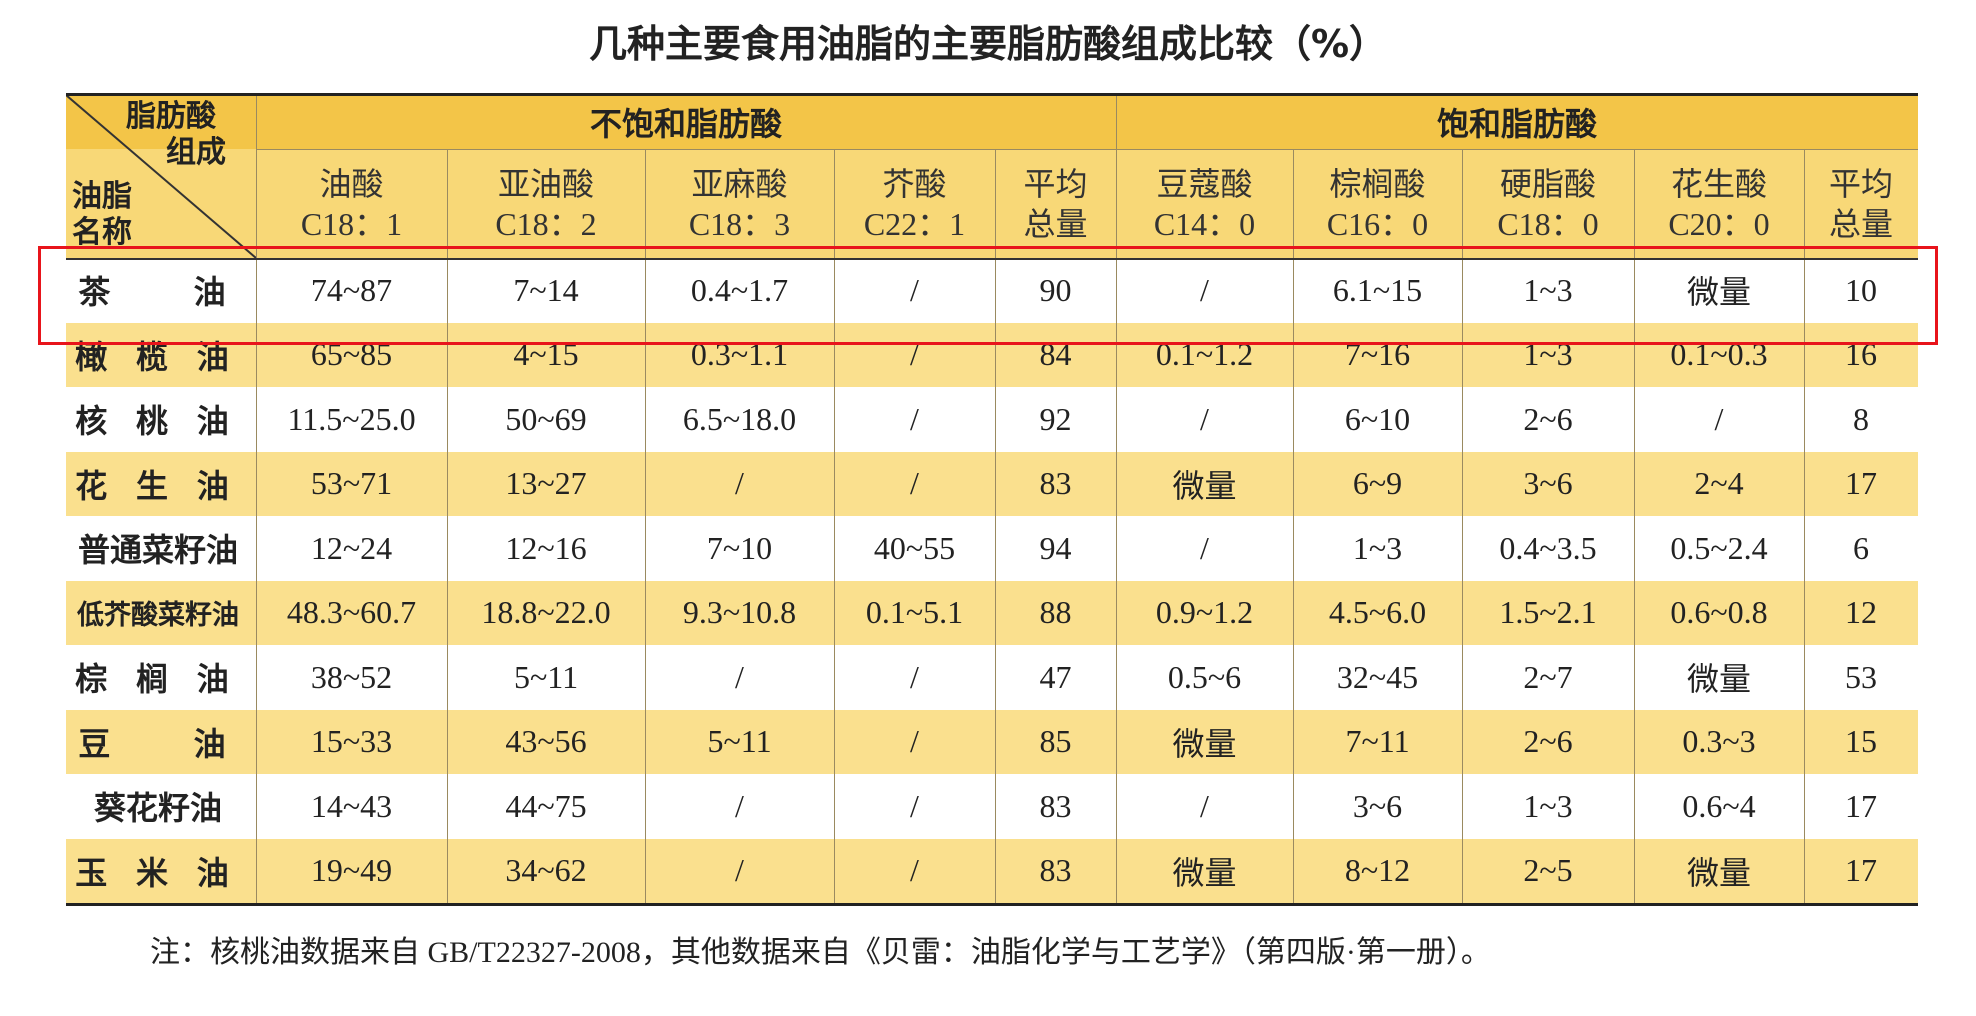 This screenshot has width=1976, height=1016. What do you see at coordinates (1516, 124) in the screenshot?
I see `group-header: 饱和脂肪酸` at bounding box center [1516, 124].